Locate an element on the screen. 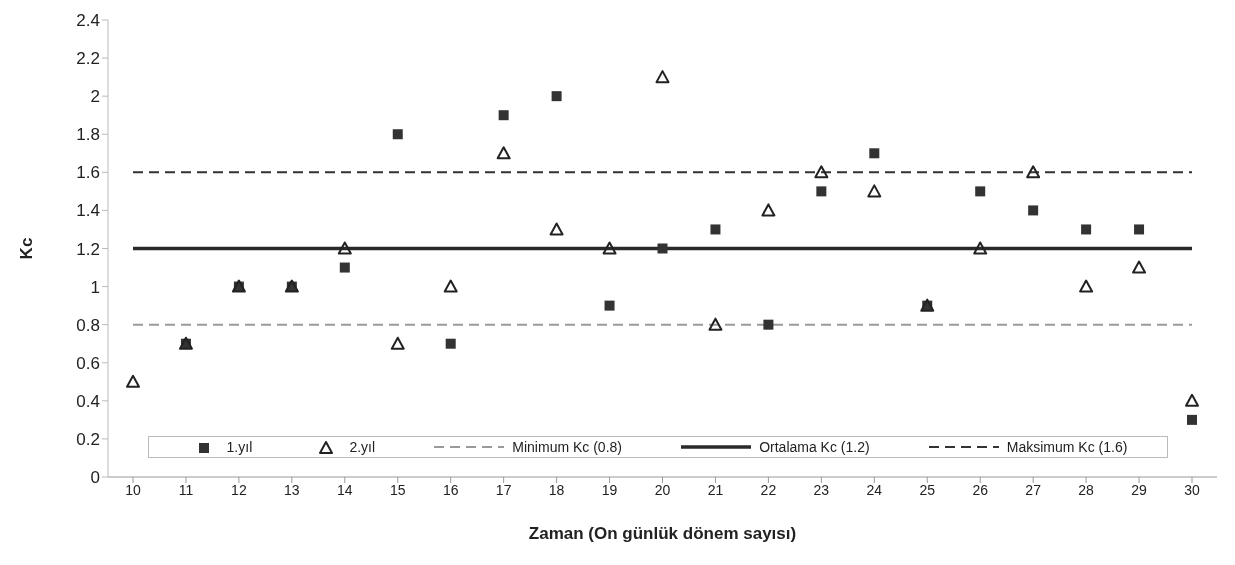  x-tick-label: 25 is located at coordinates (927, 489).